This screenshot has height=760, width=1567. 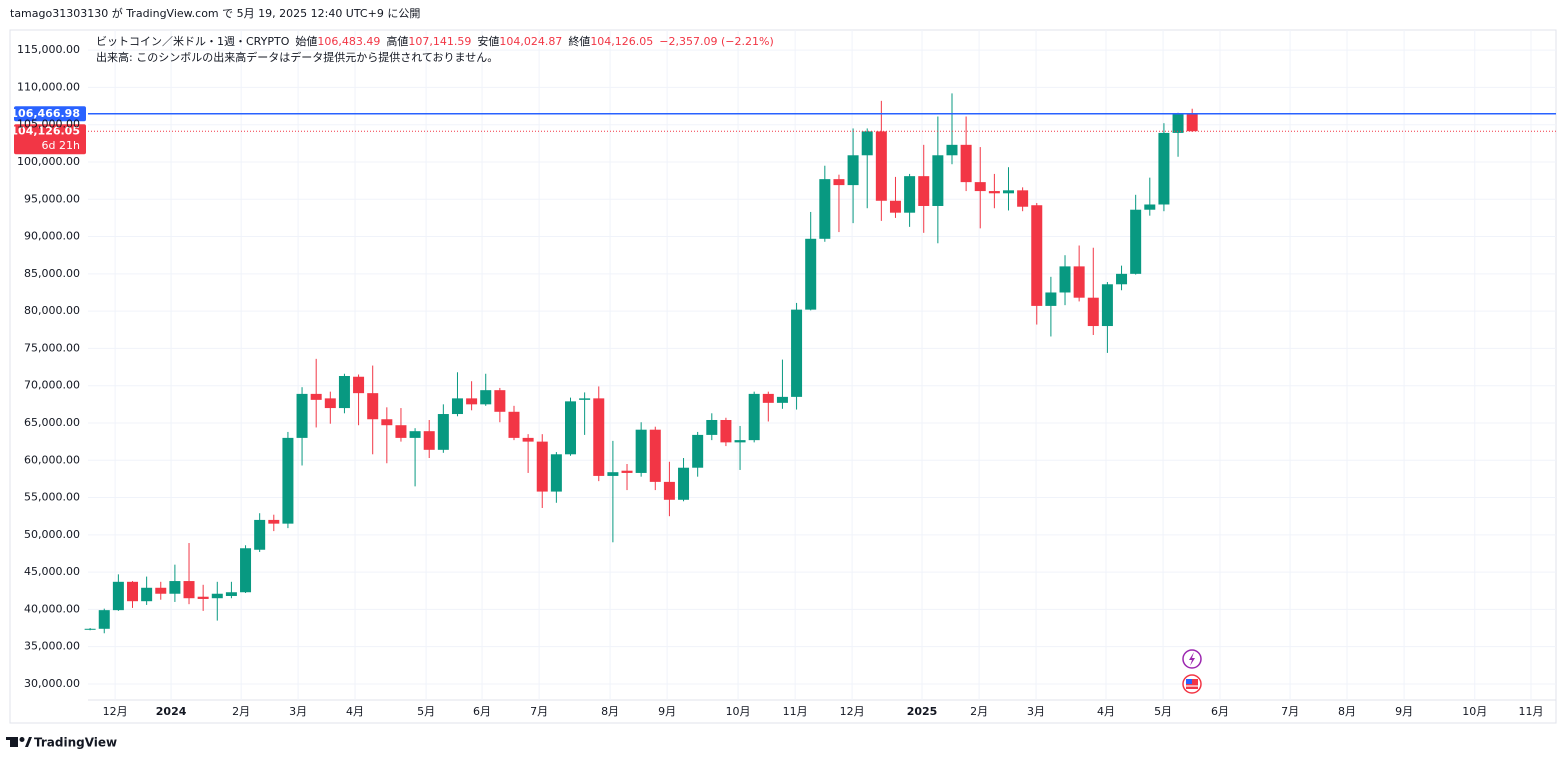 I want to click on price-label: 106,466.98, so click(x=45, y=113).